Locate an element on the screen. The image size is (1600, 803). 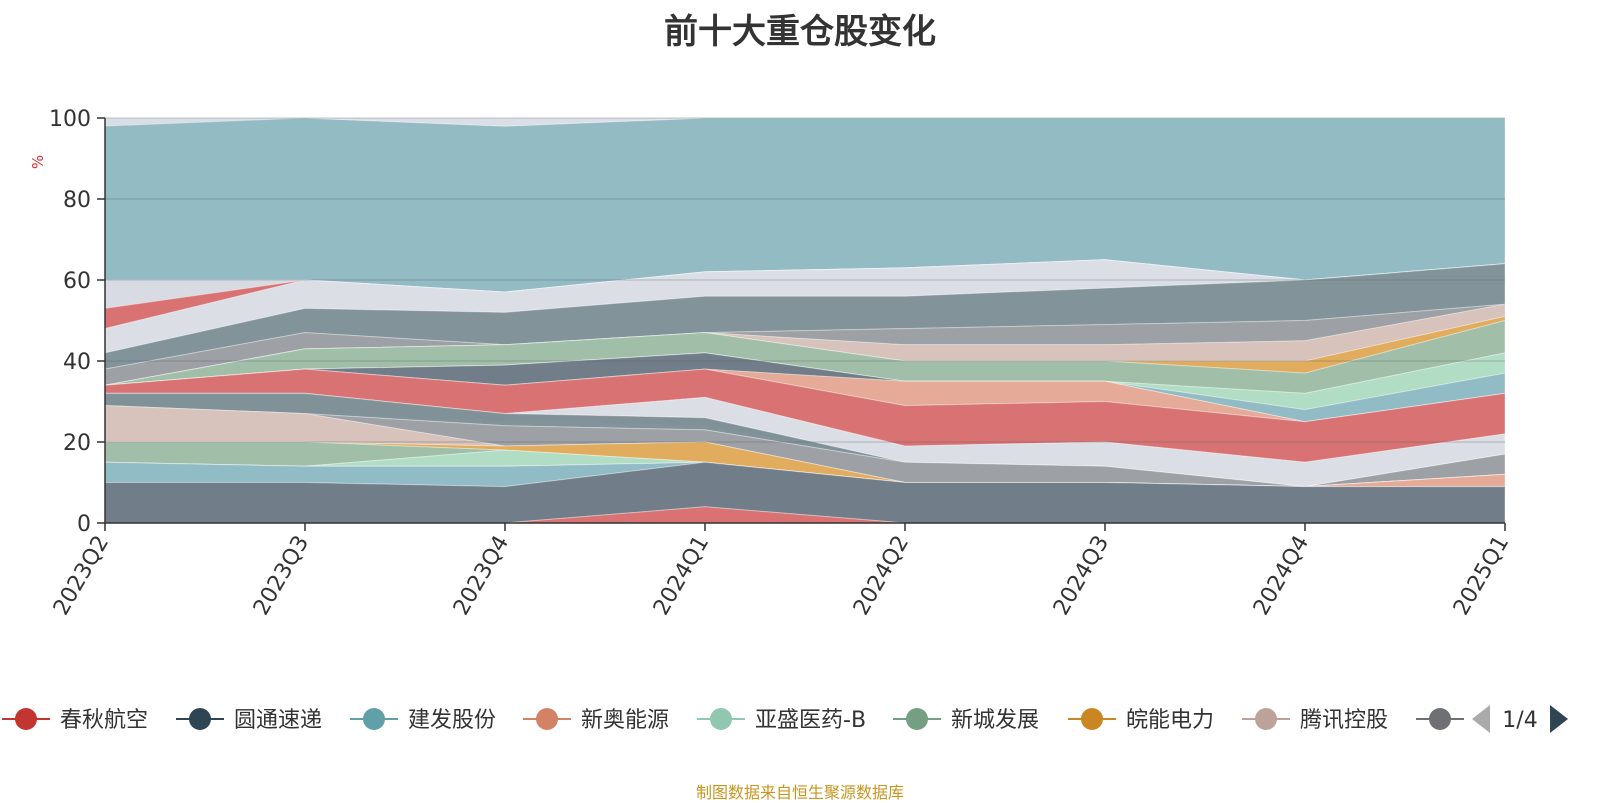
legend-item: 圆通速递 is located at coordinates (249, 720).